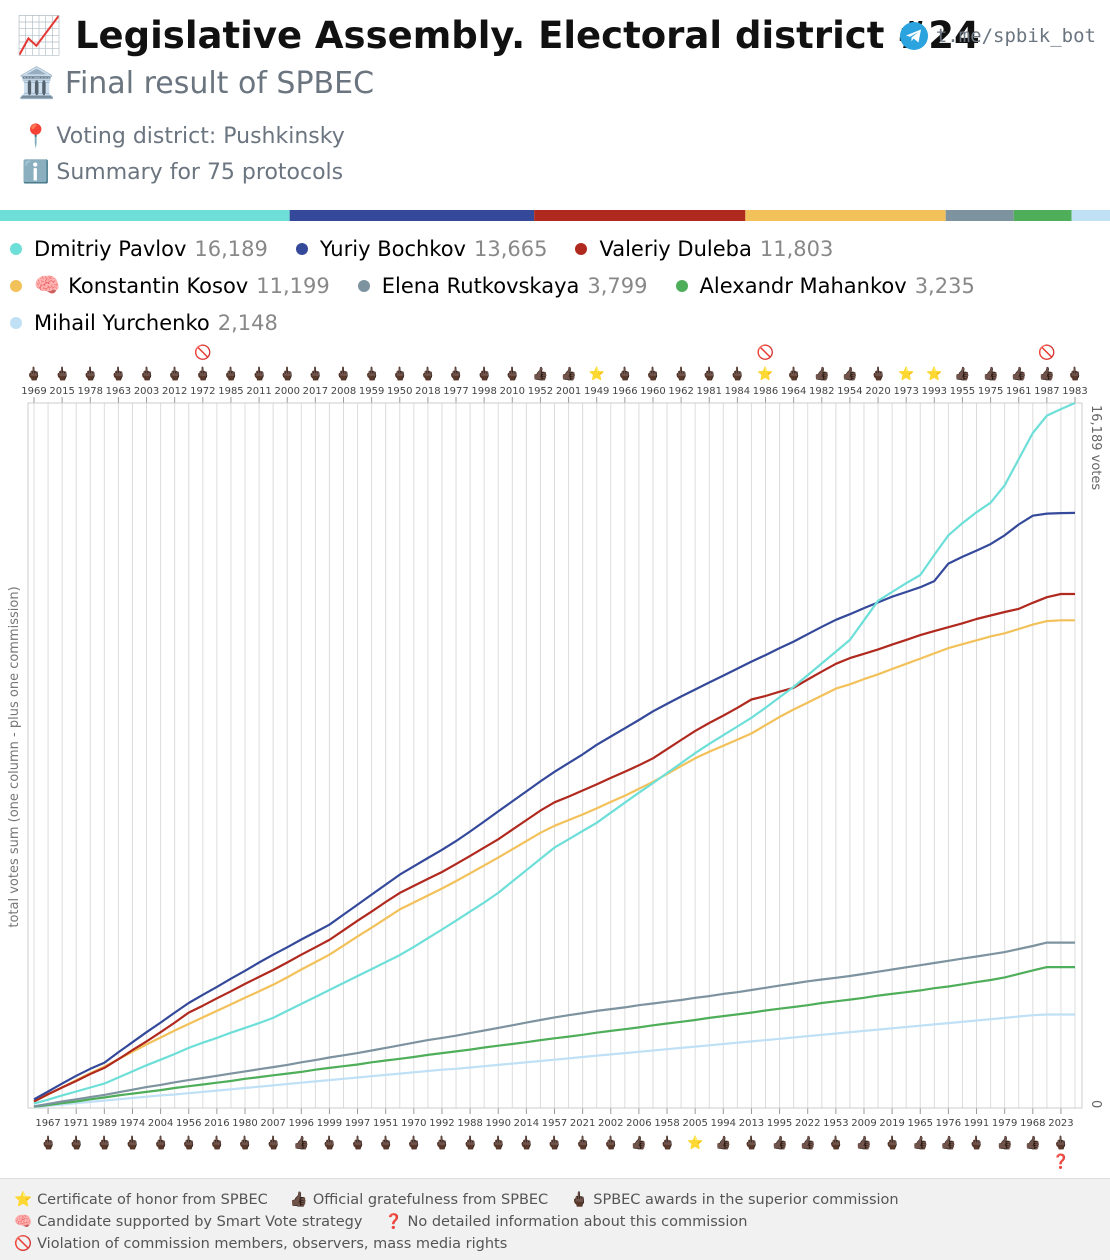  What do you see at coordinates (298, 1200) in the screenshot?
I see `footnote-icon: 👍🏿` at bounding box center [298, 1200].